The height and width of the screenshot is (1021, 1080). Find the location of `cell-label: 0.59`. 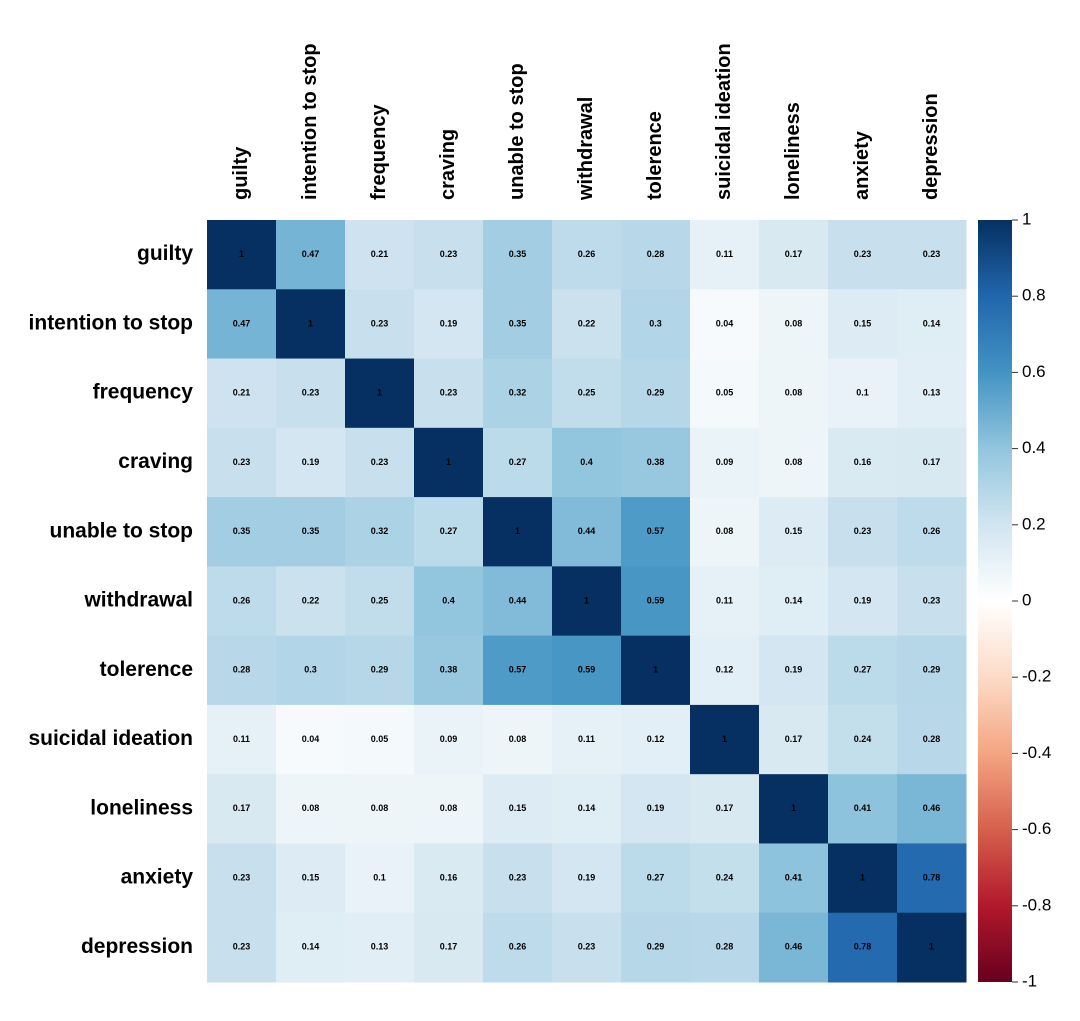

cell-label: 0.59 is located at coordinates (587, 670).